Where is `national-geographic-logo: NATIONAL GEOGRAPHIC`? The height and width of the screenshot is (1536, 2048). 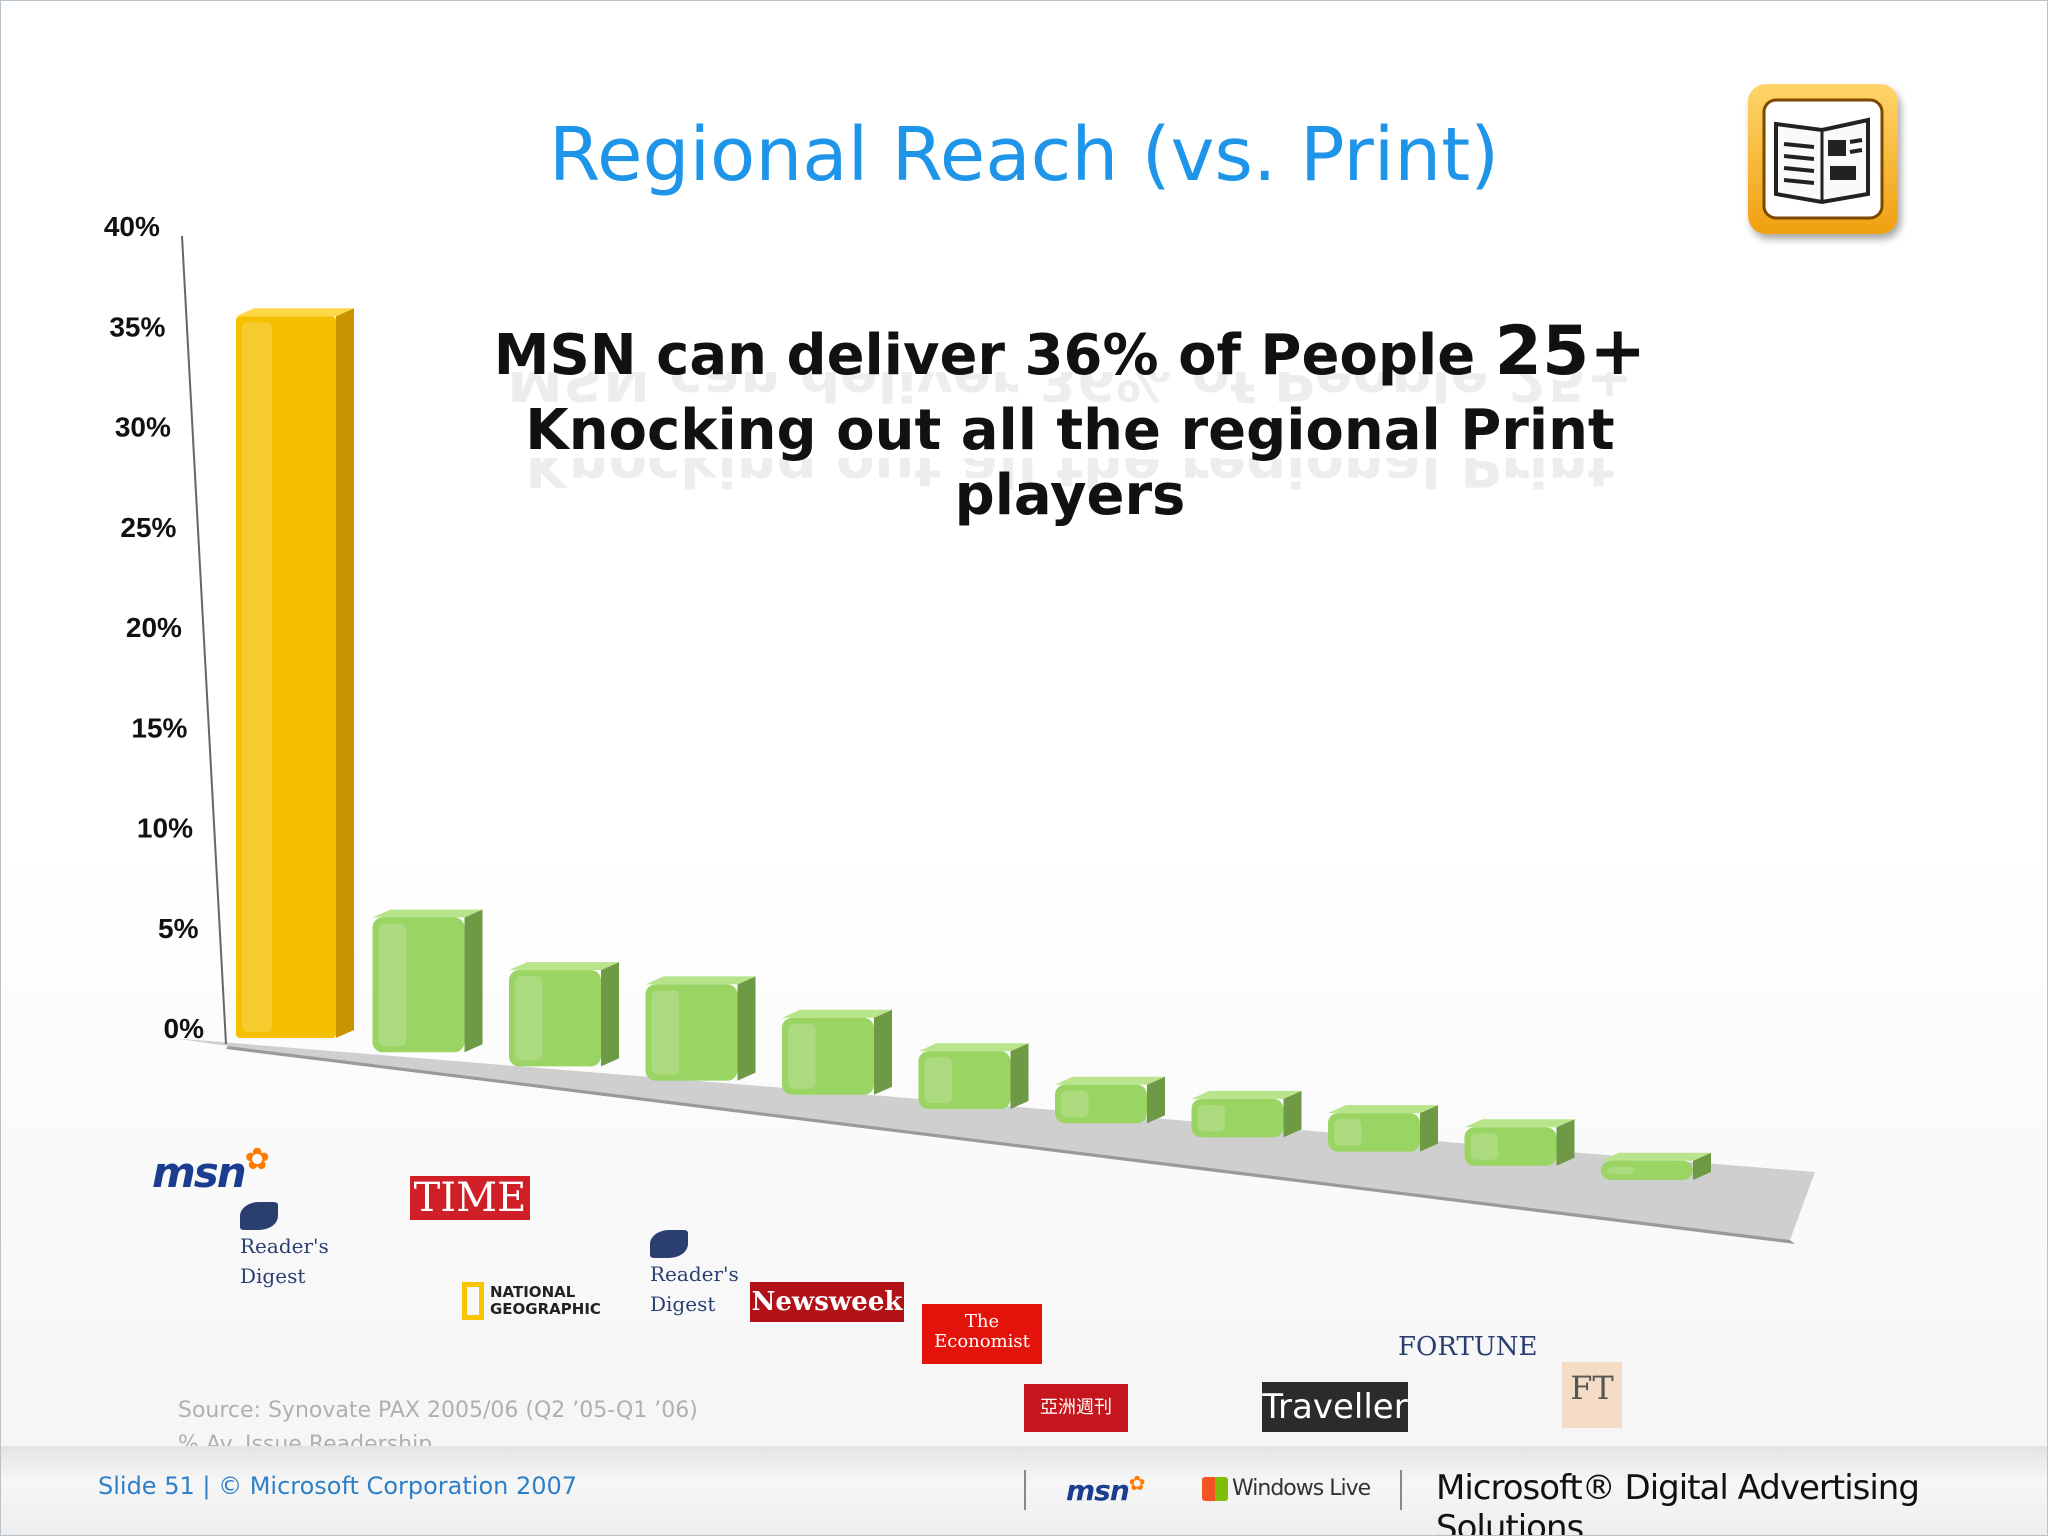 national-geographic-logo: NATIONAL GEOGRAPHIC is located at coordinates (532, 1305).